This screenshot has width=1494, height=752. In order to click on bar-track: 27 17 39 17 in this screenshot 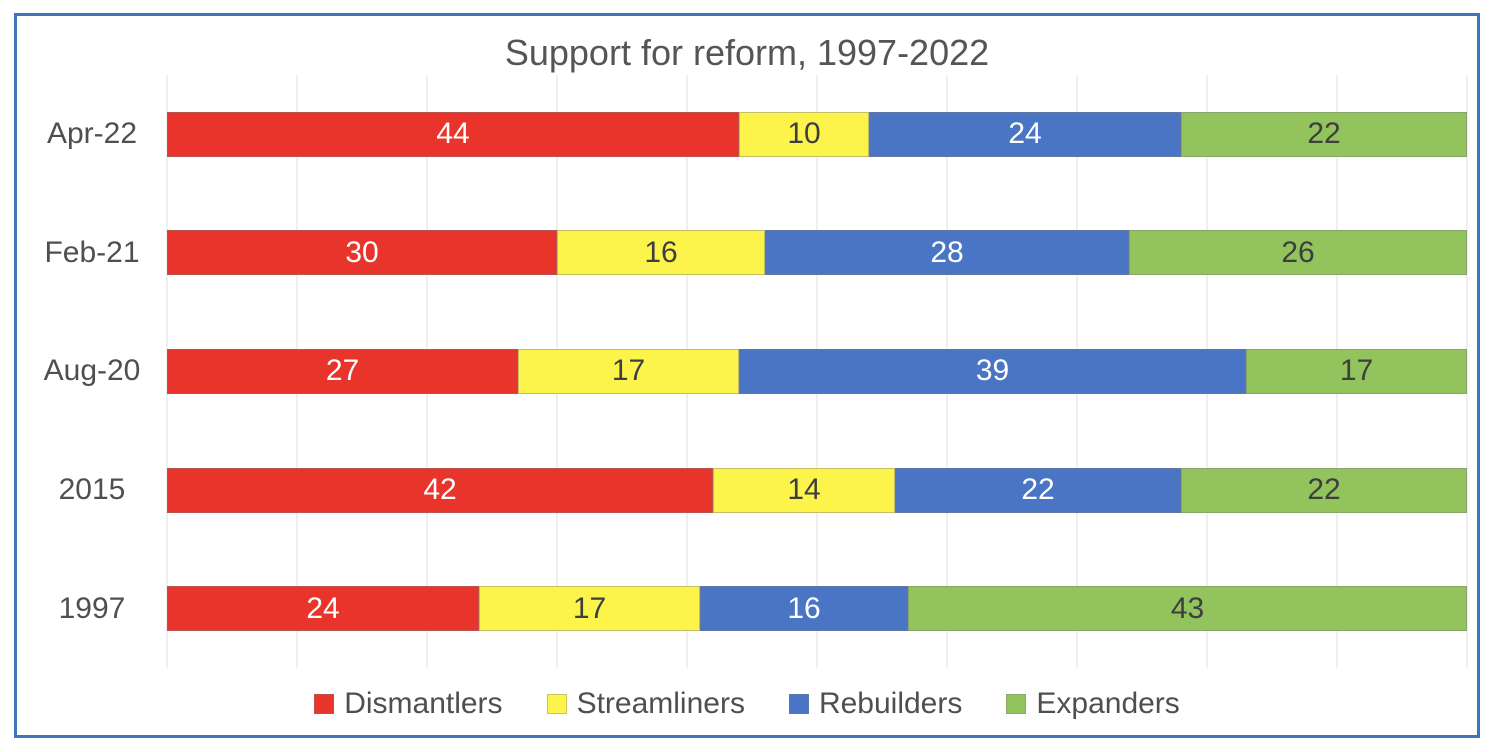, I will do `click(817, 371)`.